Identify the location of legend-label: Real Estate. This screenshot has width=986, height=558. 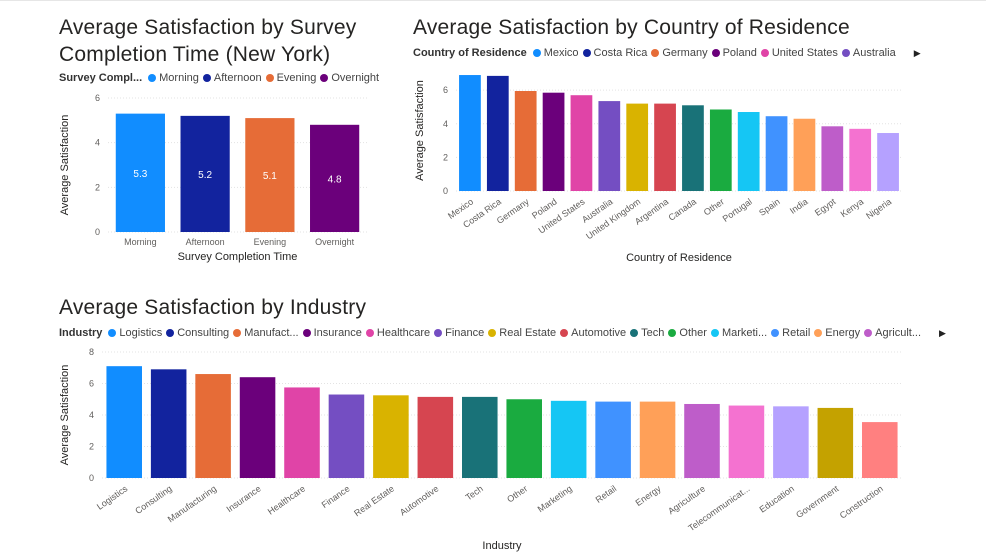
(528, 333).